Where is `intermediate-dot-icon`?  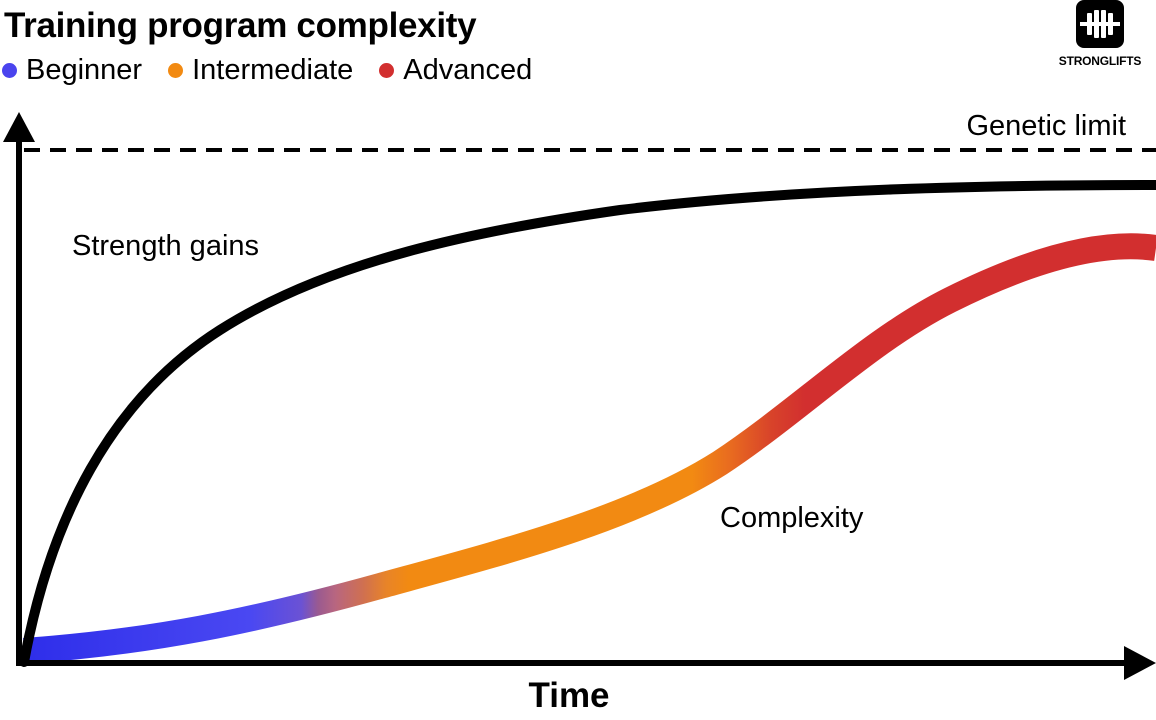 intermediate-dot-icon is located at coordinates (176, 70).